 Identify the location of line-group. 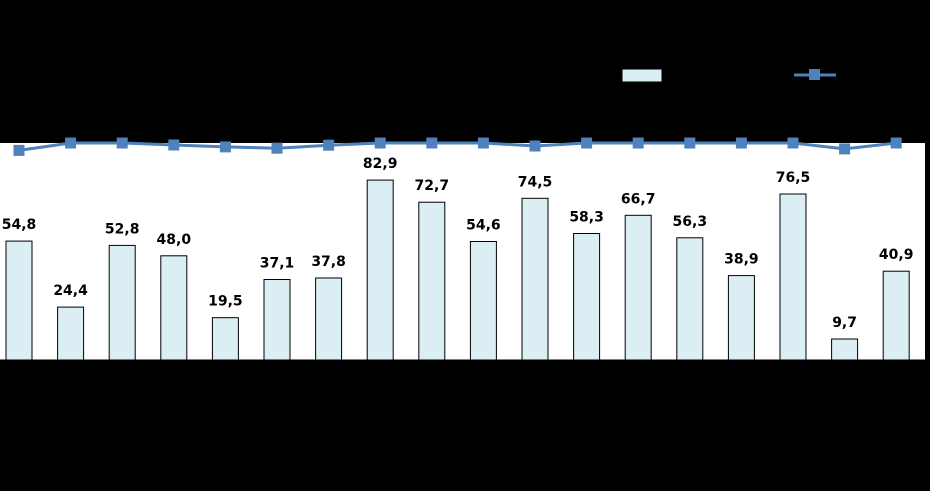
(457, 146).